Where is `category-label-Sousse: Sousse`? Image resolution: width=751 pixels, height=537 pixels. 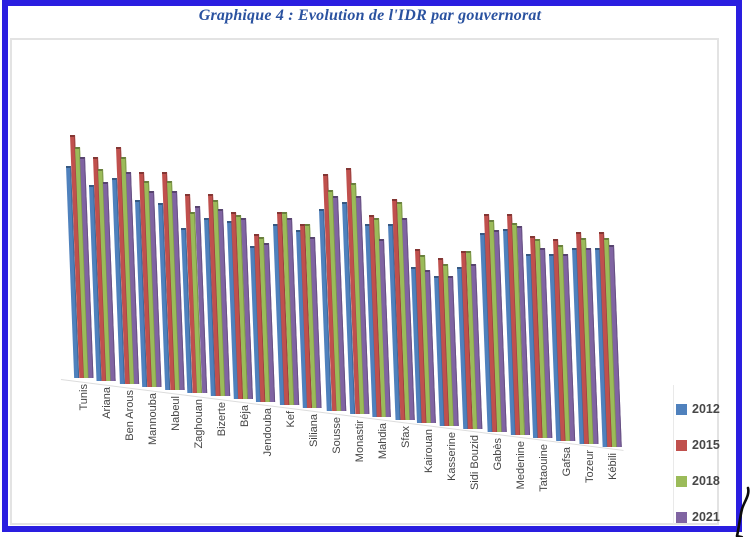 category-label-Sousse: Sousse is located at coordinates (337, 435).